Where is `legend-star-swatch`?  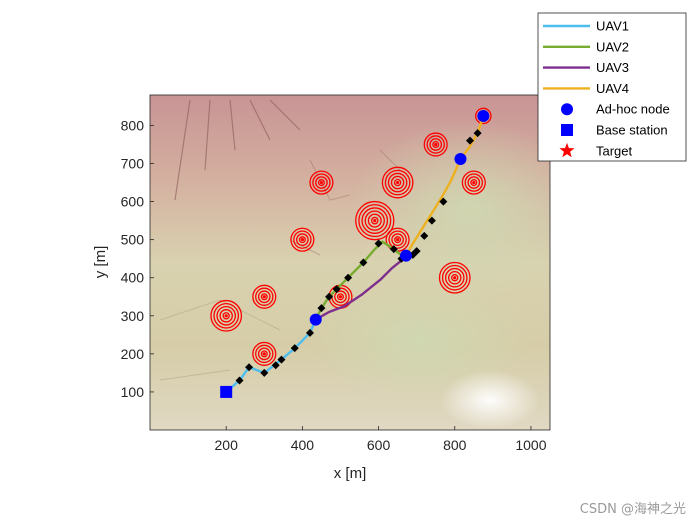
legend-star-swatch is located at coordinates (567, 150).